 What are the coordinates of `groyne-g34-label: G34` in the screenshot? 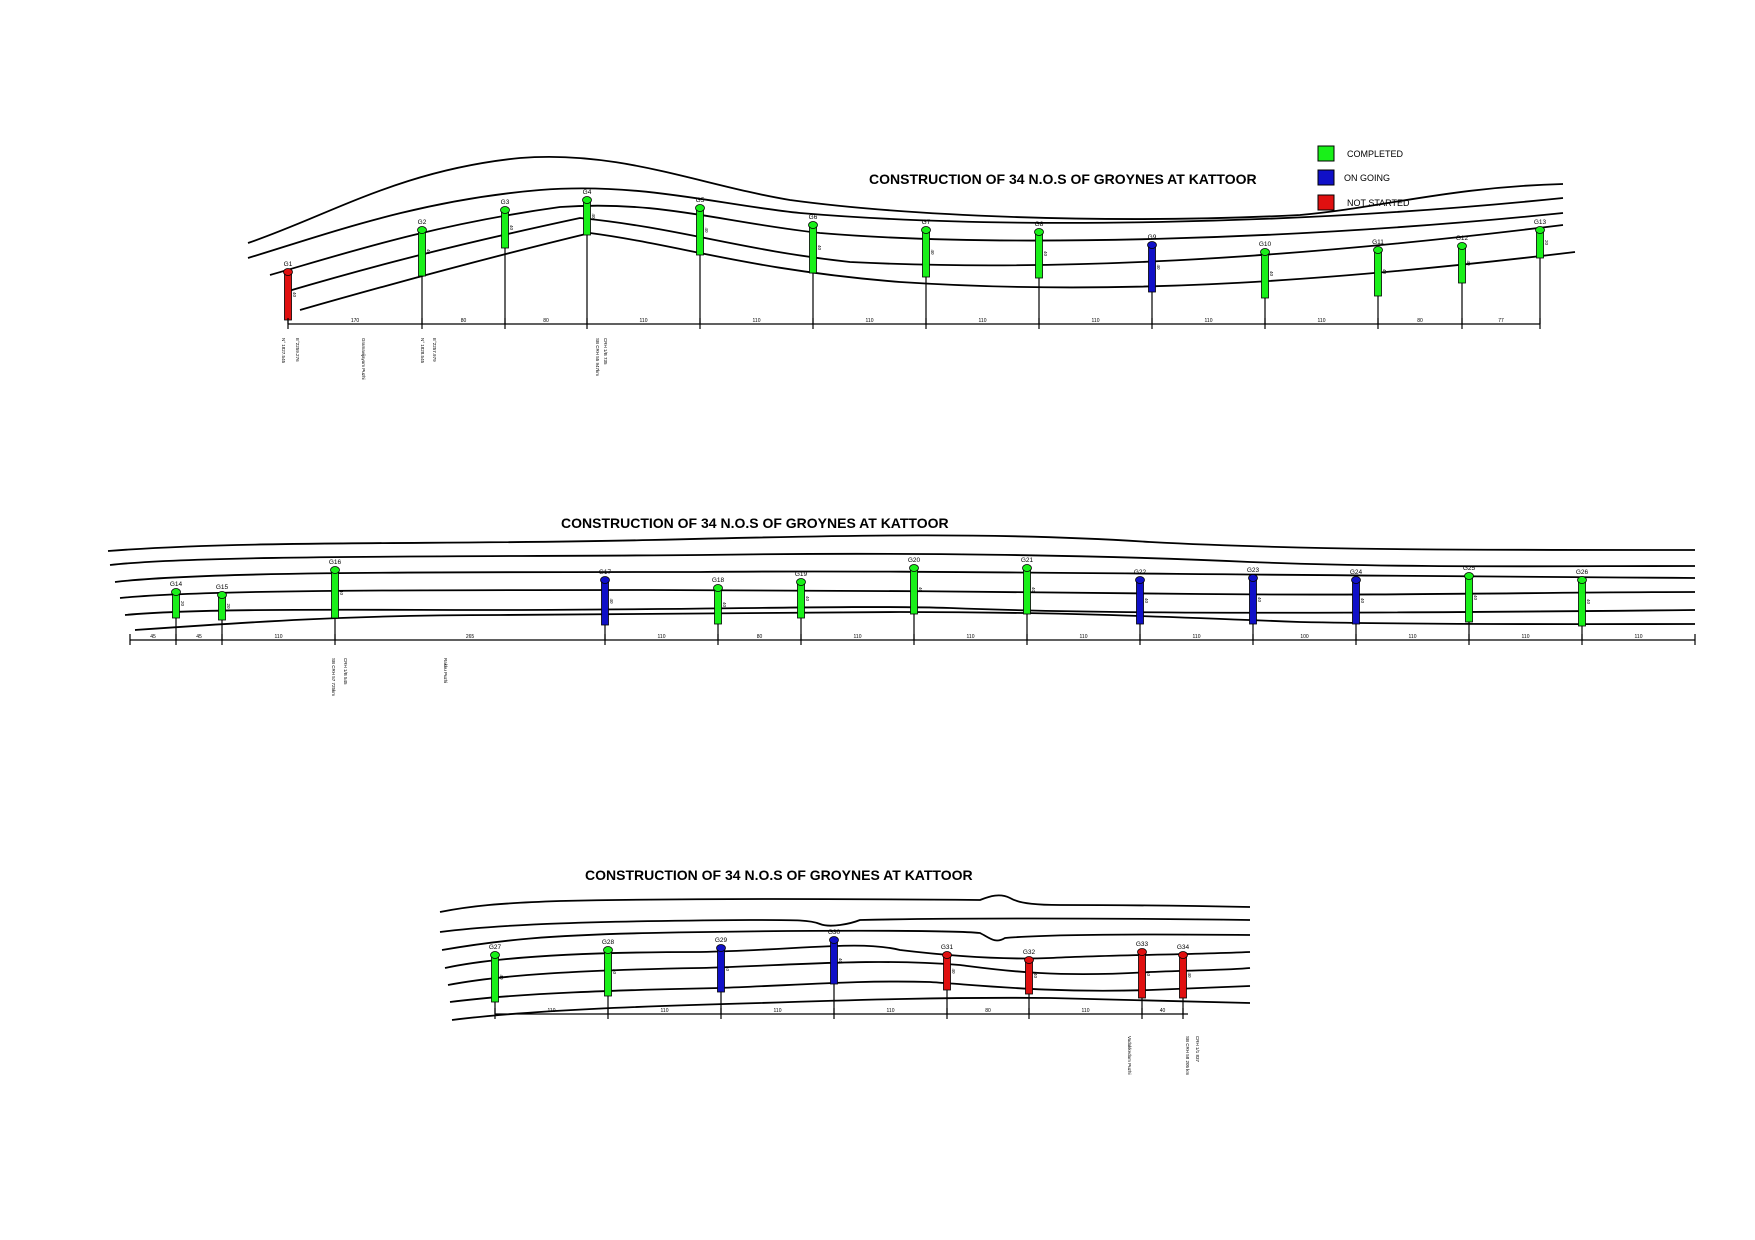 It's located at (1183, 947).